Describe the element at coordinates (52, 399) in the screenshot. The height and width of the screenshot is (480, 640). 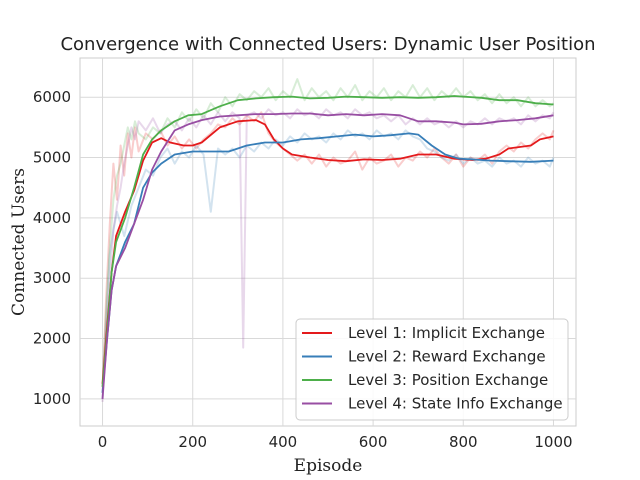
I see `y-tick-label: 1000` at that location.